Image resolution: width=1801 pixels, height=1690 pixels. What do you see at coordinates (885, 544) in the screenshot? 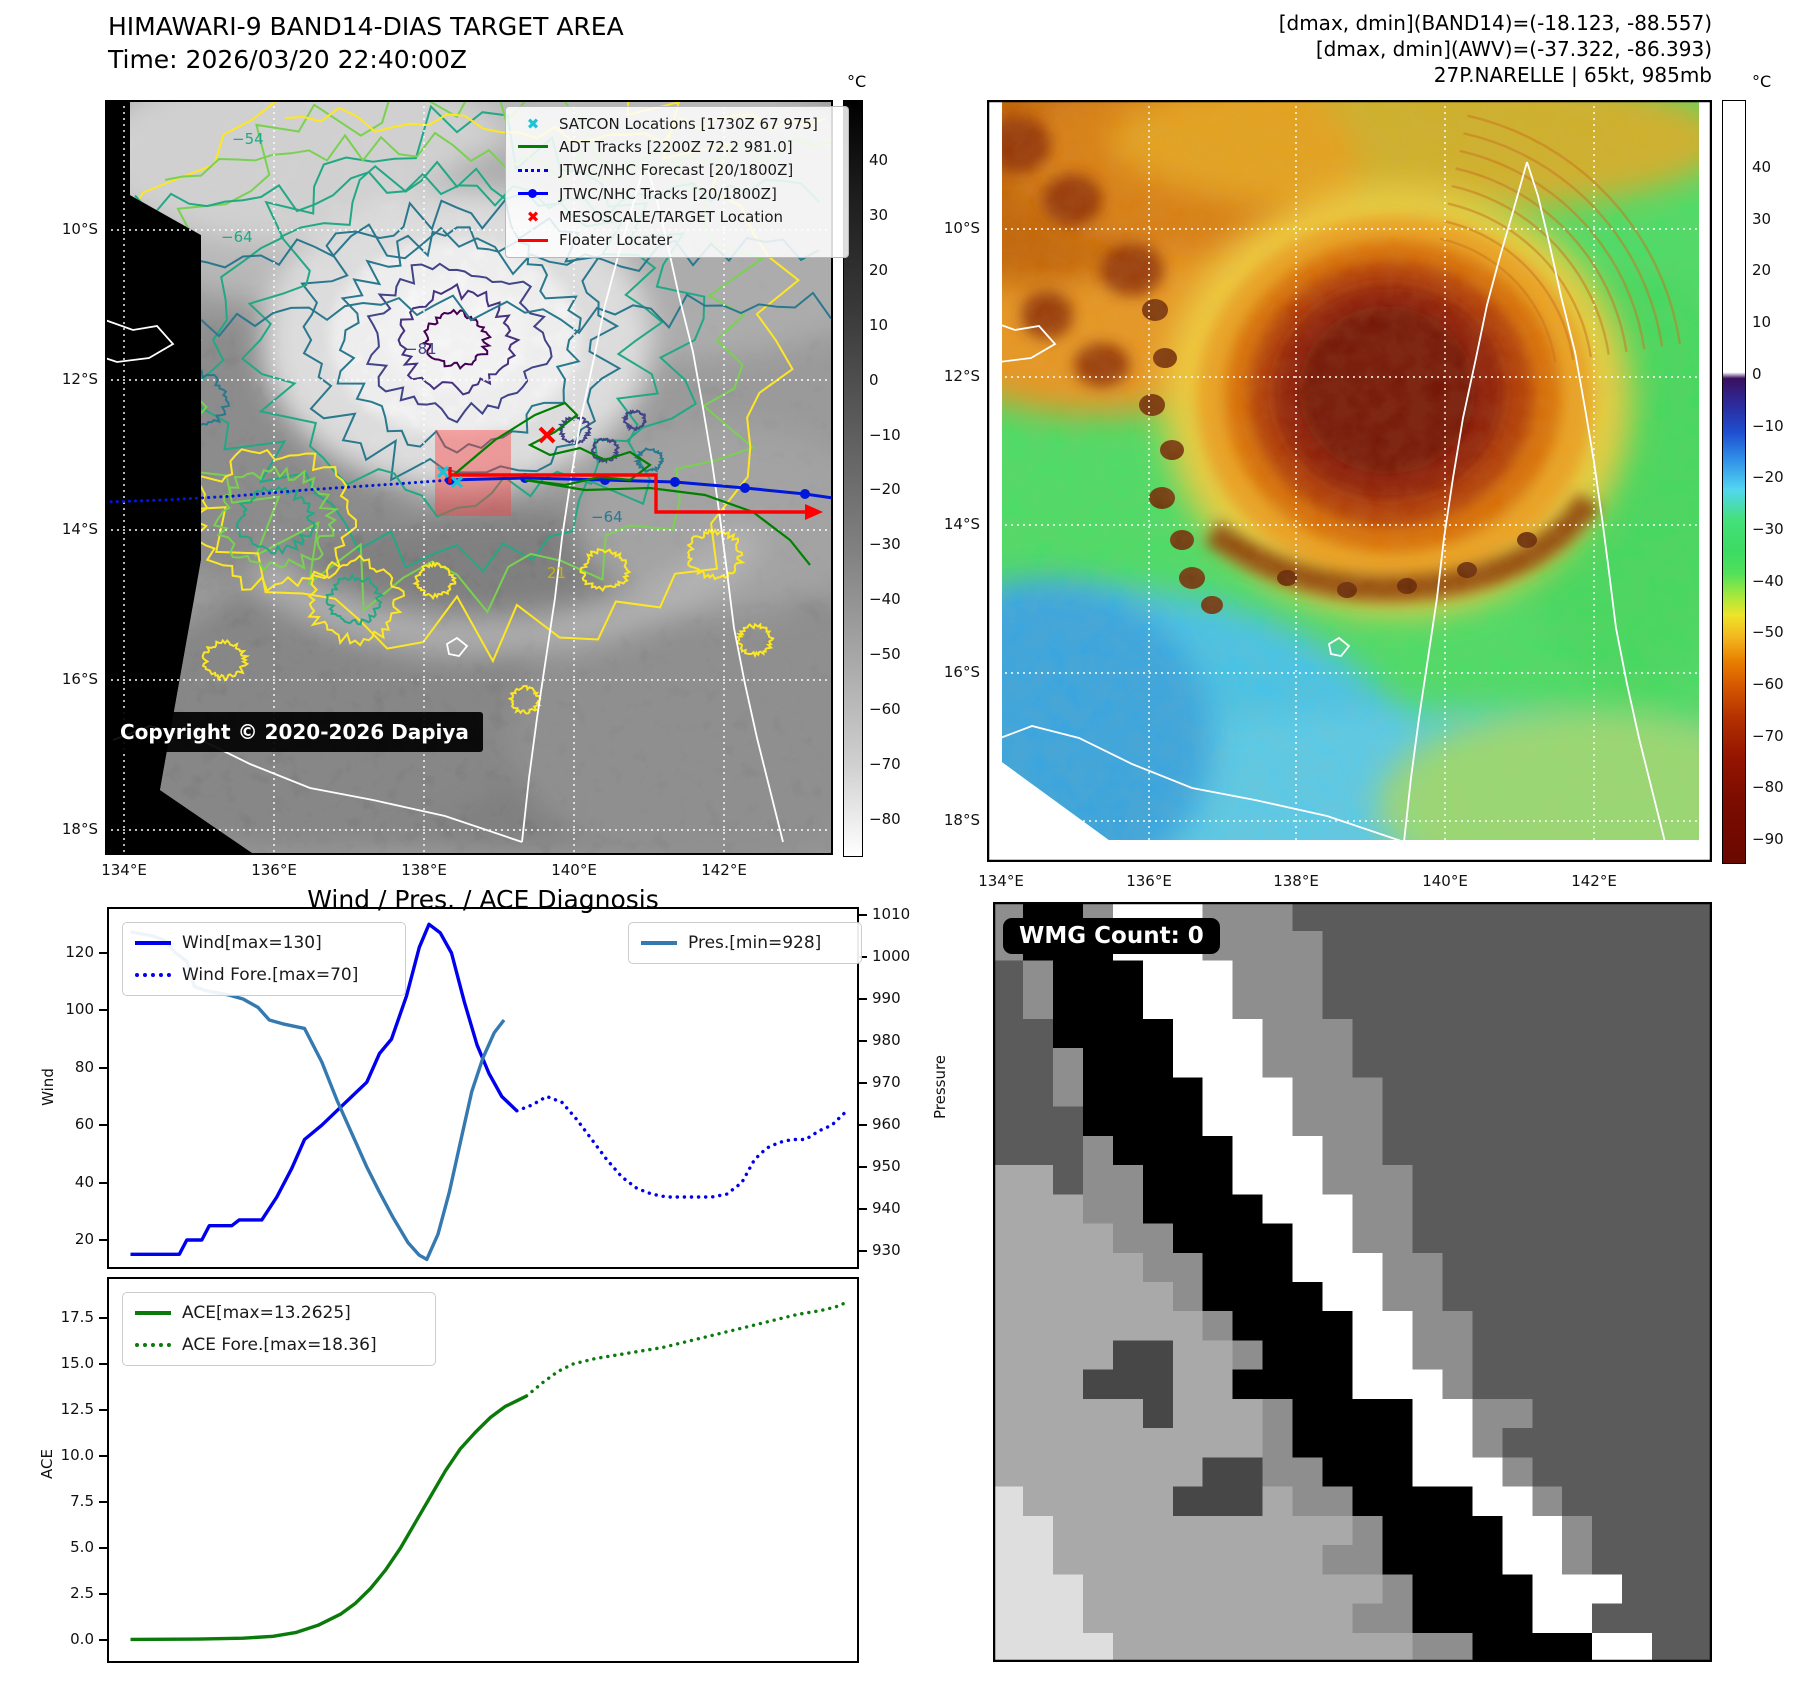
I see `band14-colorbar-tick: −30` at bounding box center [885, 544].